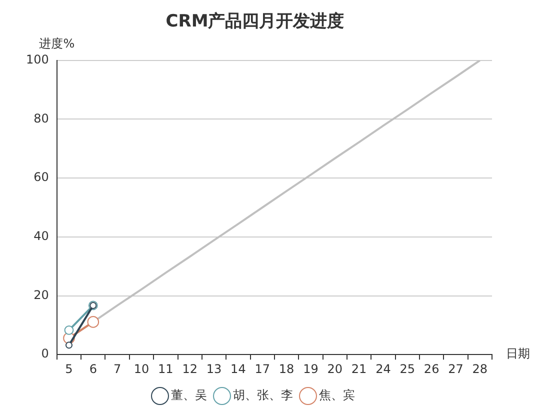  What do you see at coordinates (93, 369) in the screenshot?
I see `x-tick-label: 6` at bounding box center [93, 369].